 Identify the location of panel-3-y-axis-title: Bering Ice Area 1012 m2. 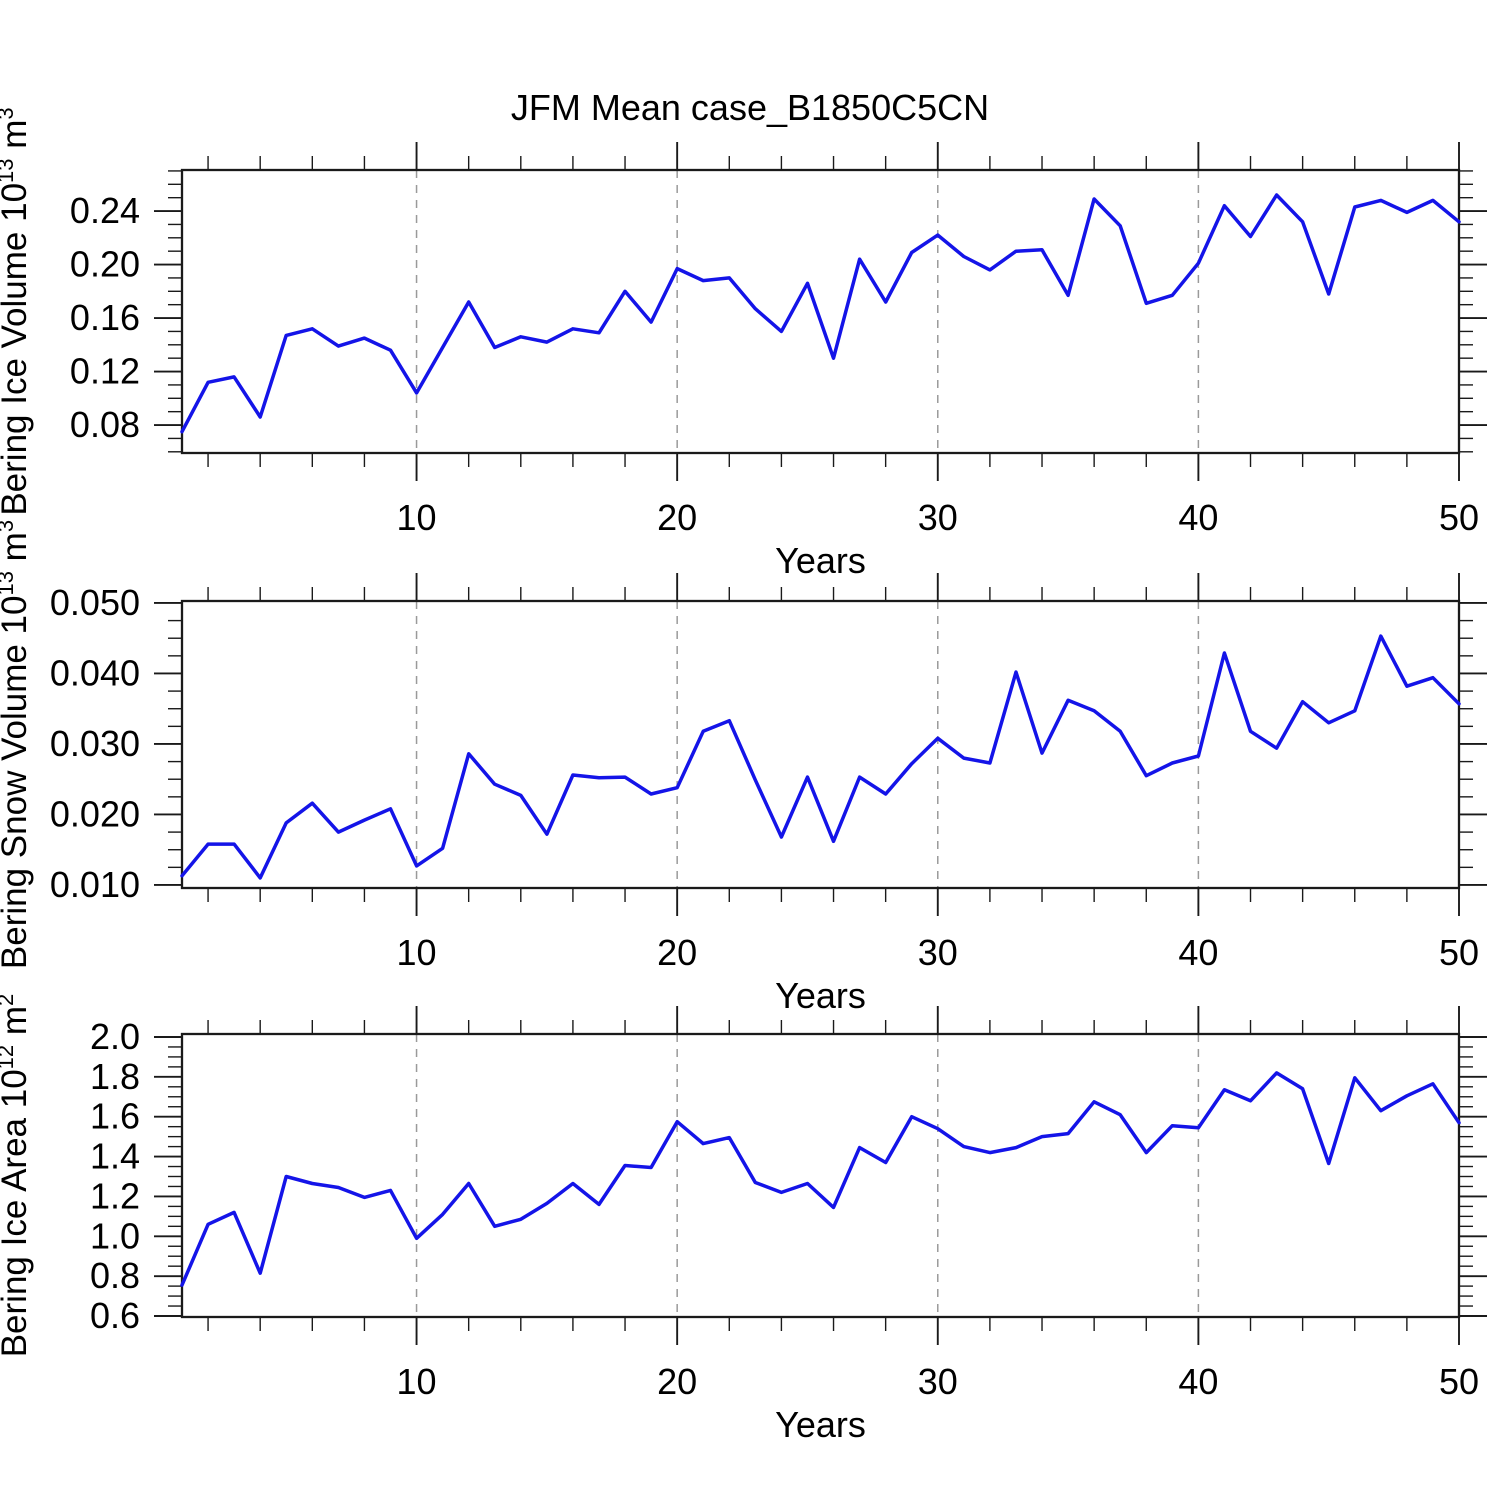
(17, 1176).